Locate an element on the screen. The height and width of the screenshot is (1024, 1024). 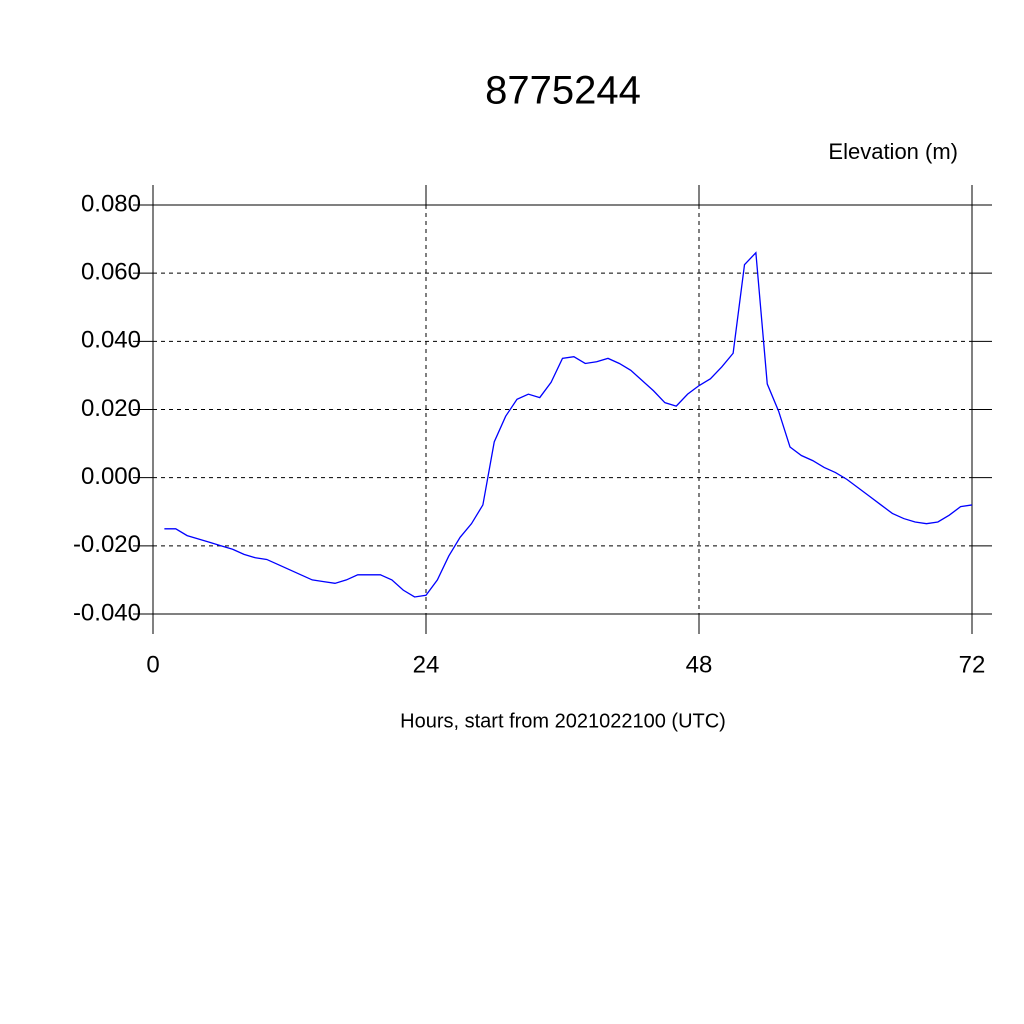
y-axis-label: Elevation (m) is located at coordinates (893, 151).